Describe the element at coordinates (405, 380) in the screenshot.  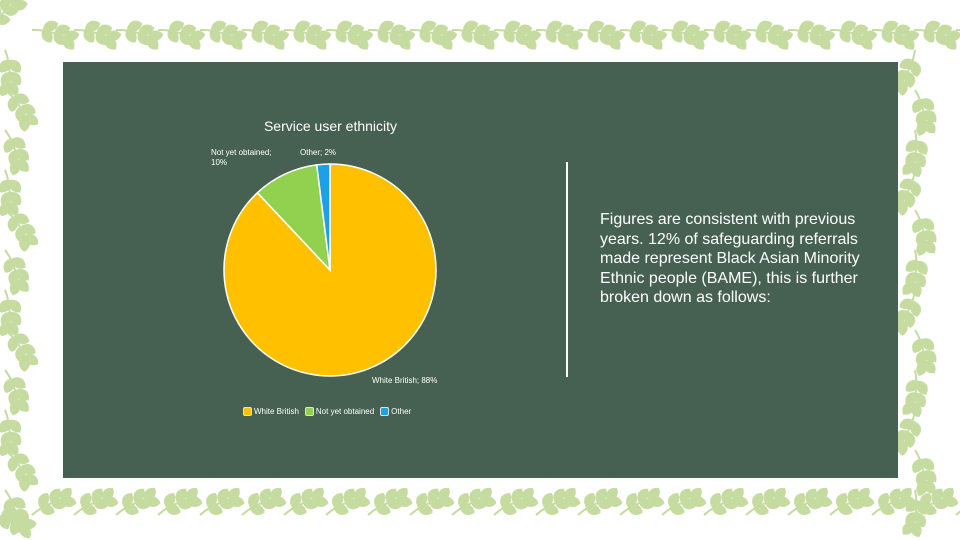
I see `data-label-white-british: White British; 88%` at that location.